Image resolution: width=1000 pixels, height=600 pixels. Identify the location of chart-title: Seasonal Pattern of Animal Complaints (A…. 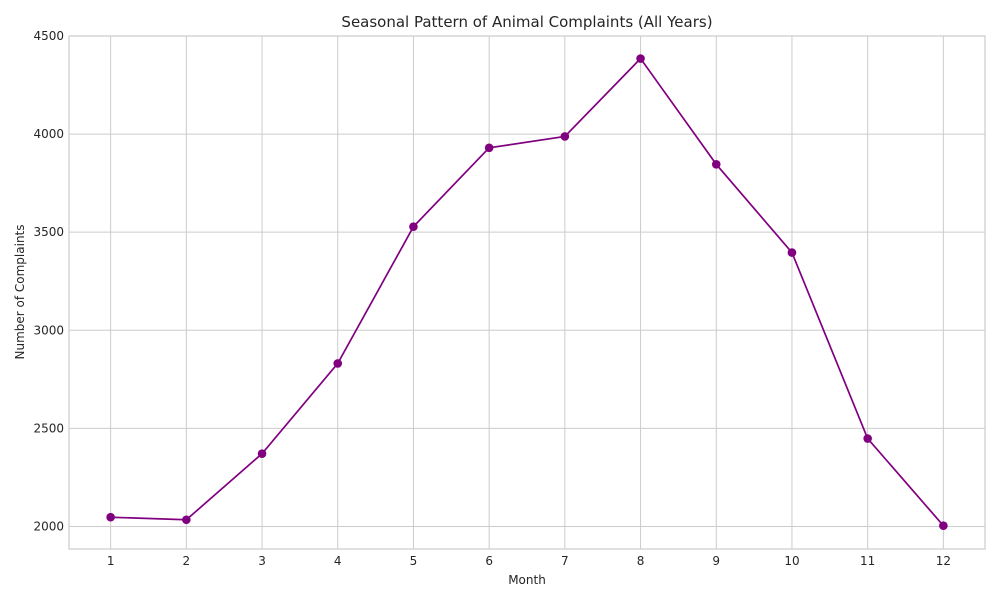
(526, 22).